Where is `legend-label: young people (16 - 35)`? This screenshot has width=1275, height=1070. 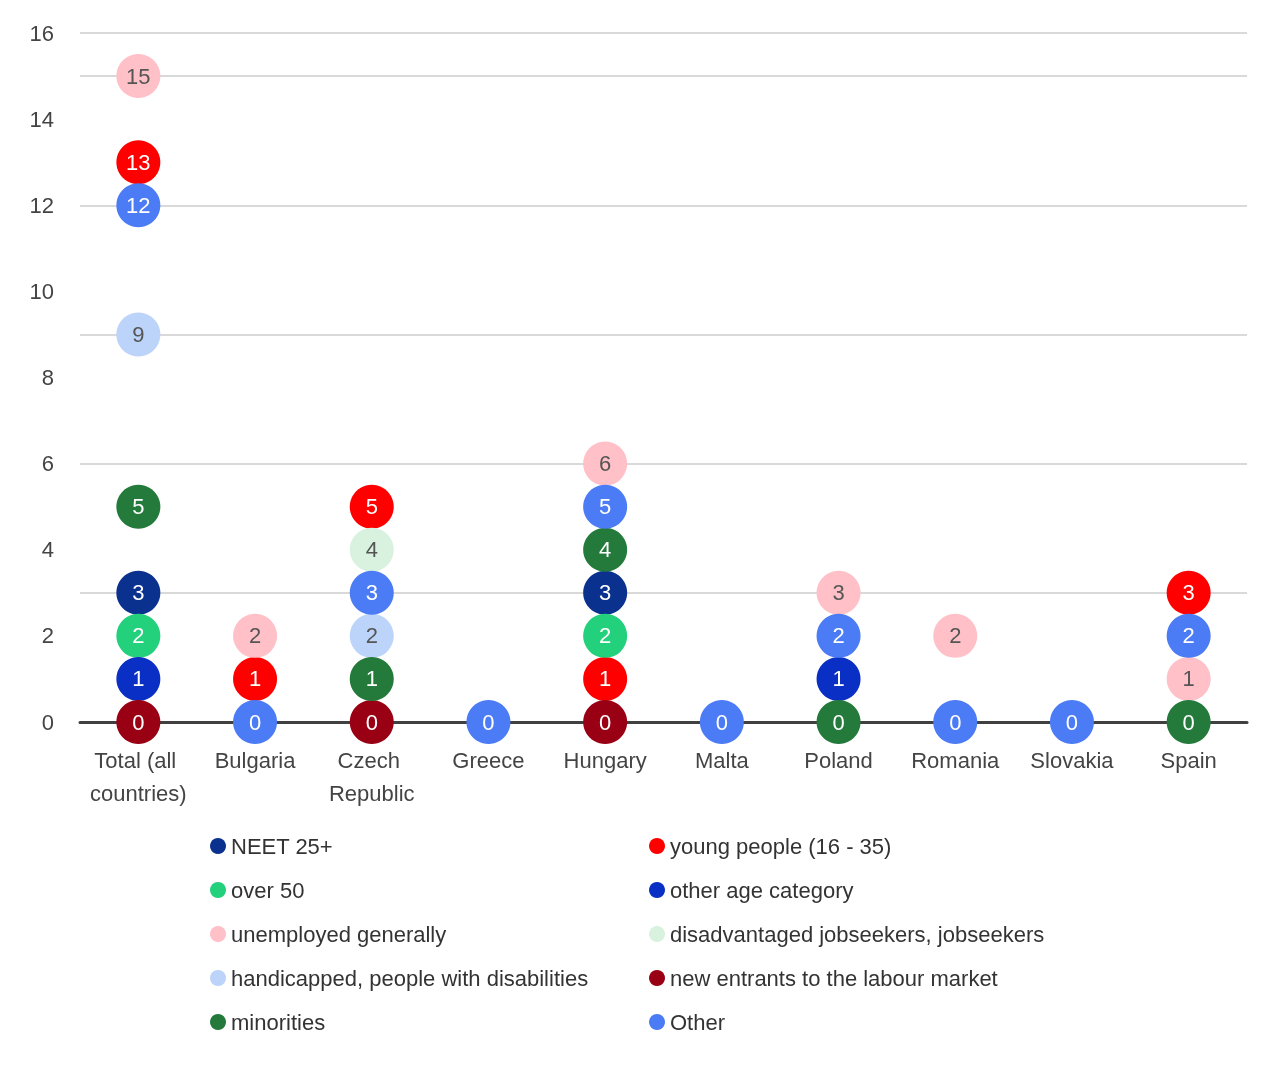 legend-label: young people (16 - 35) is located at coordinates (781, 846).